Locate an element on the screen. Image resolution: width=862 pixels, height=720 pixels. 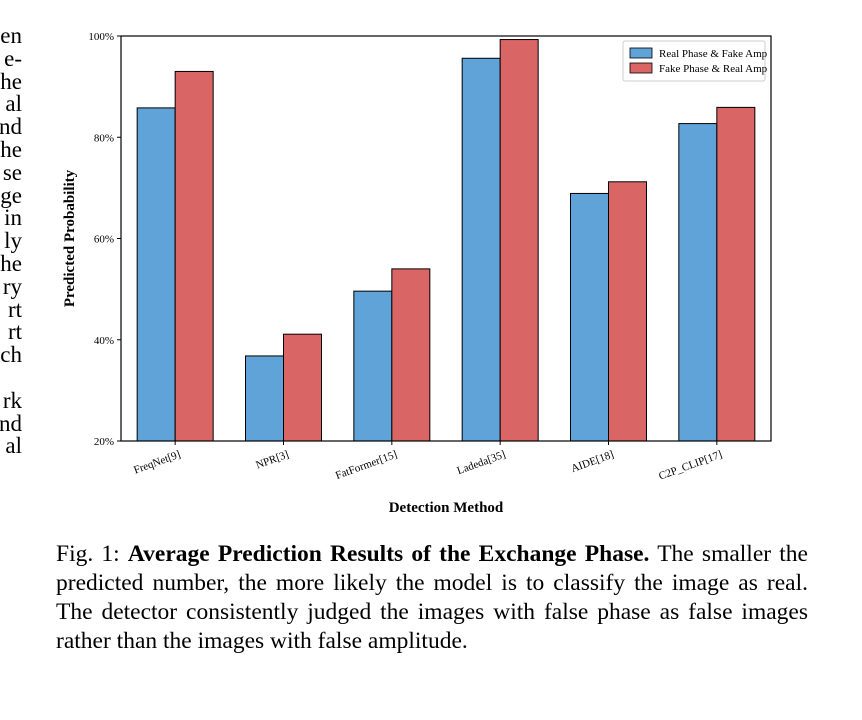
y-tick-label: 60% is located at coordinates (104, 240).